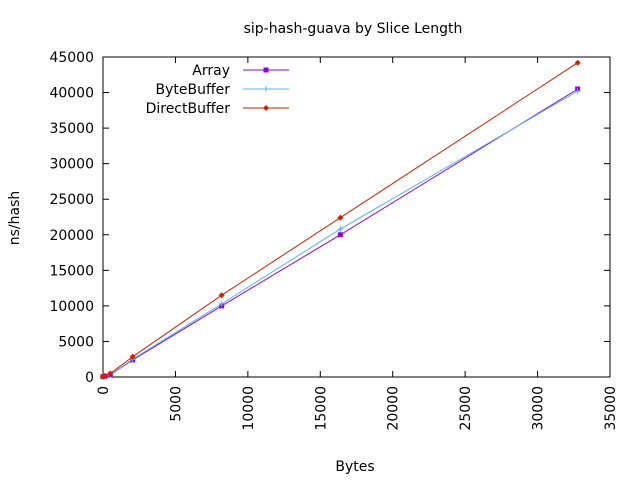 Image resolution: width=640 pixels, height=480 pixels. Describe the element at coordinates (71, 58) in the screenshot. I see `y-tick-label: 45000` at that location.